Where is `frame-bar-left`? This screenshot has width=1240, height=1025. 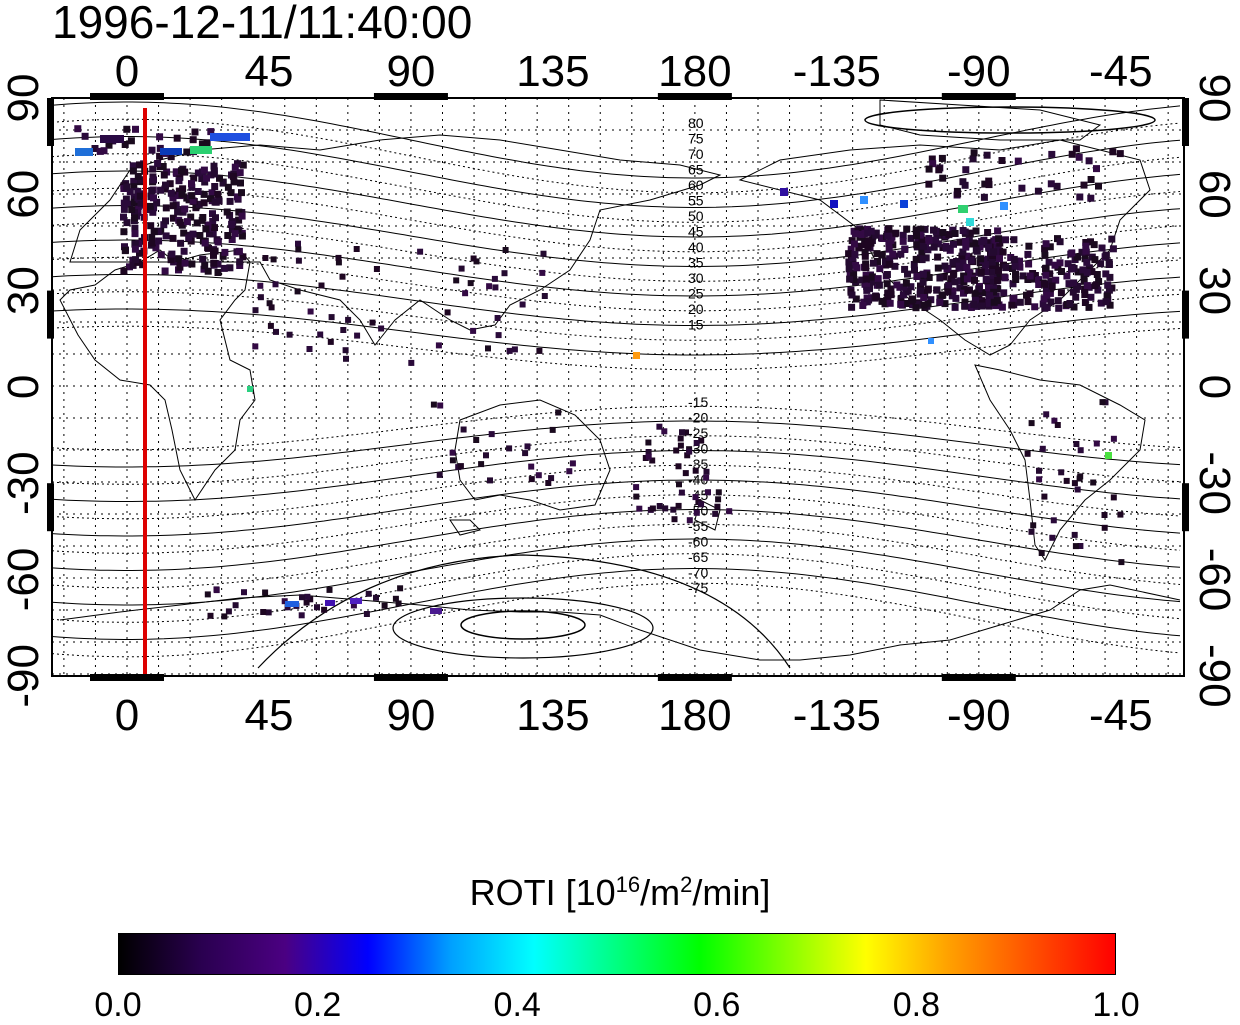
frame-bar-left is located at coordinates (50, 507).